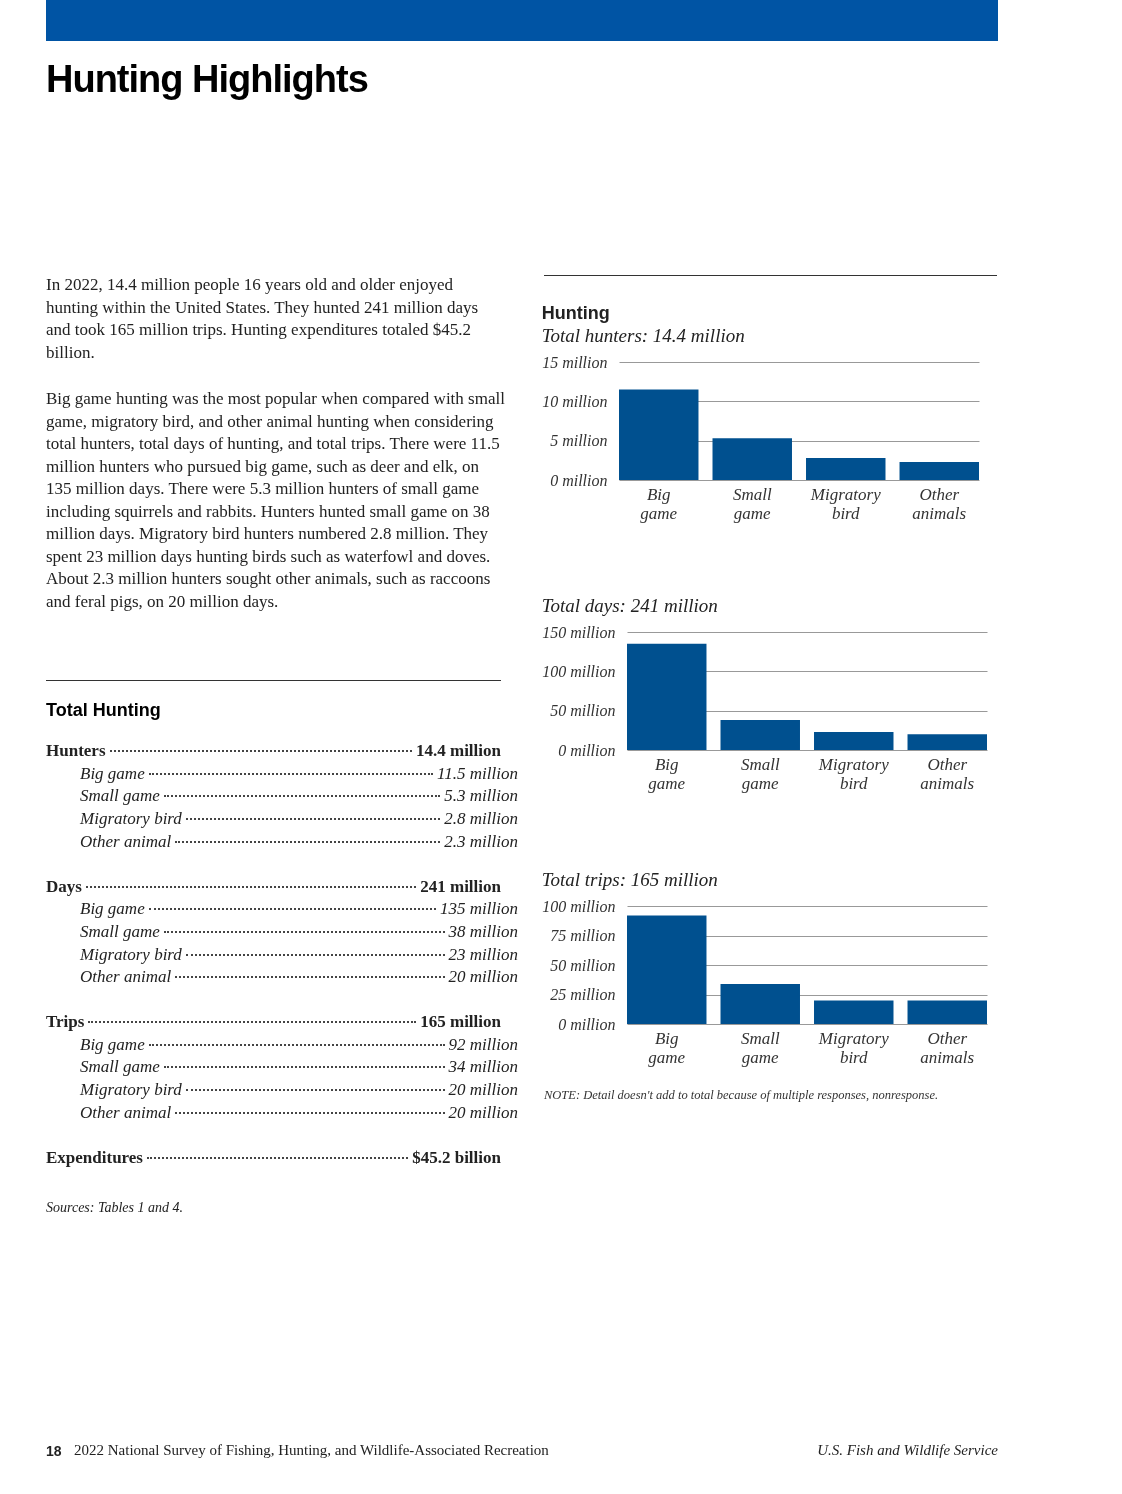 The height and width of the screenshot is (1494, 1122). What do you see at coordinates (479, 909) in the screenshot?
I see `text: 135 million` at bounding box center [479, 909].